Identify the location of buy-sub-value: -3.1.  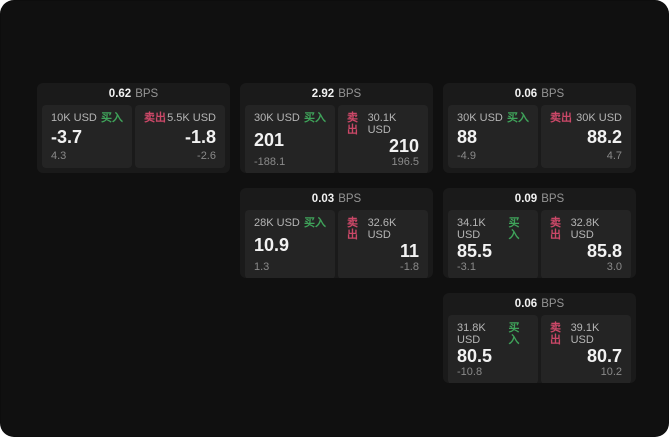
(466, 267).